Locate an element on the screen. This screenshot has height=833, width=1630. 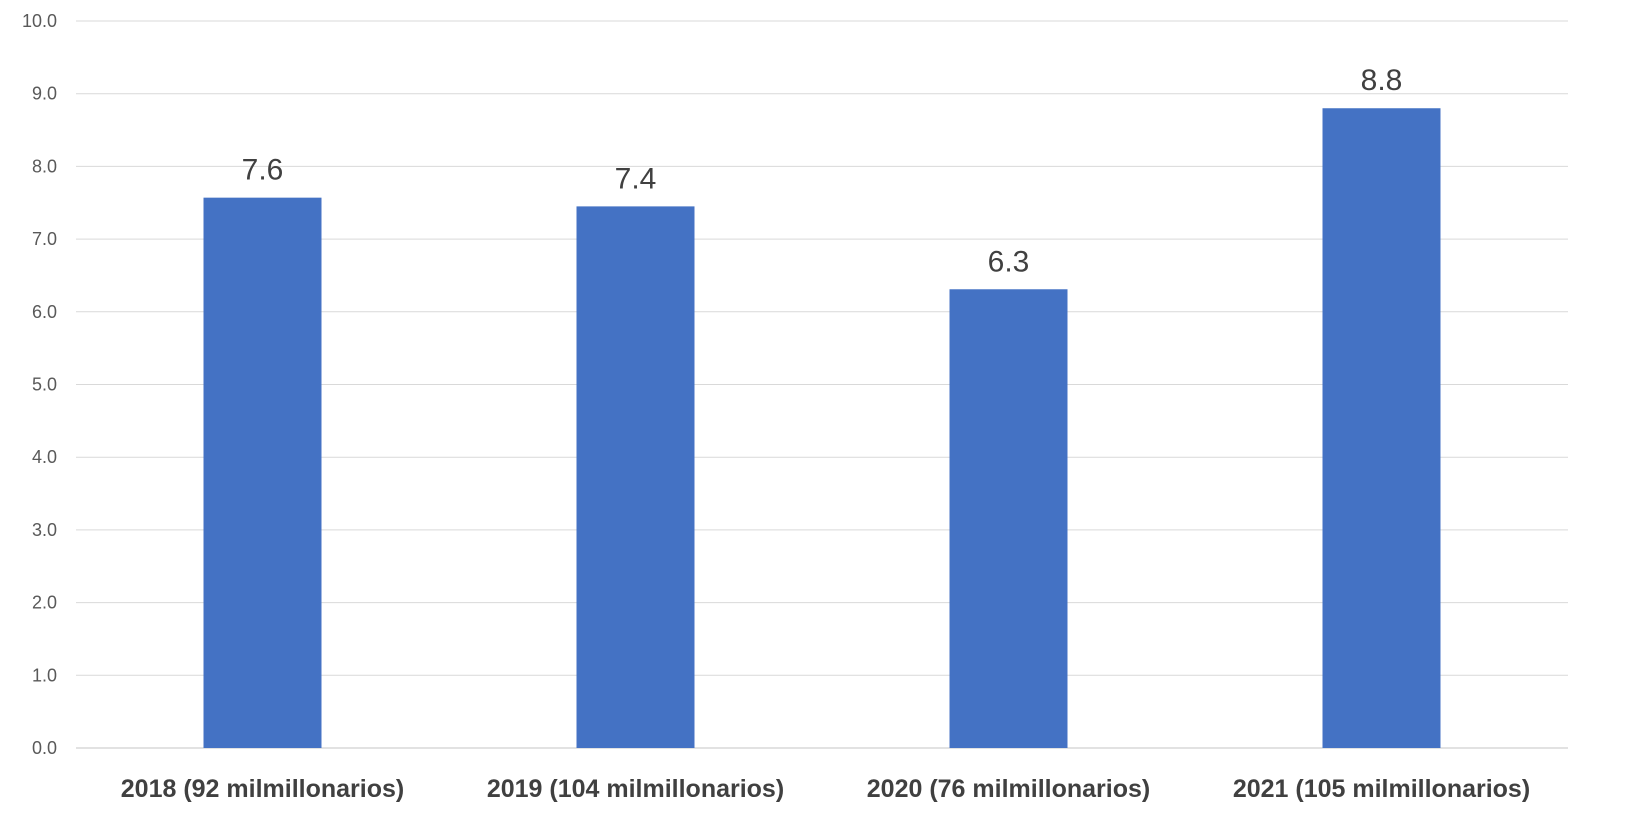
data-label: 7.6 is located at coordinates (263, 170).